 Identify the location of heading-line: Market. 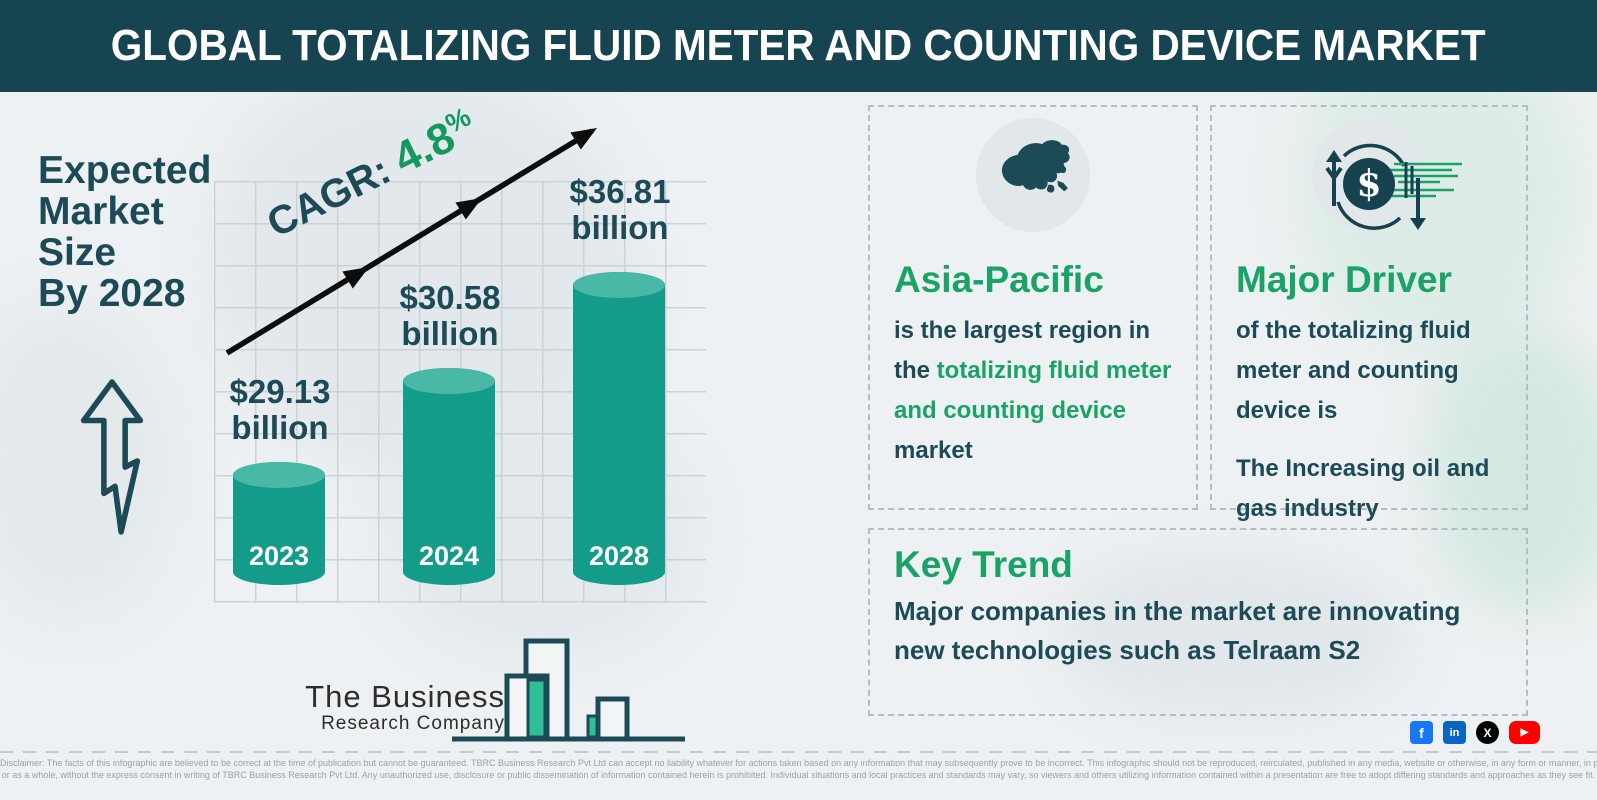
(101, 211).